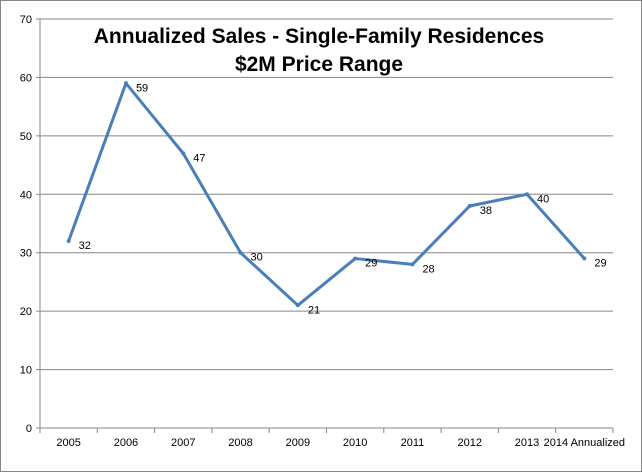 The image size is (642, 472). Describe the element at coordinates (26, 371) in the screenshot. I see `y-tick-label: 10` at that location.